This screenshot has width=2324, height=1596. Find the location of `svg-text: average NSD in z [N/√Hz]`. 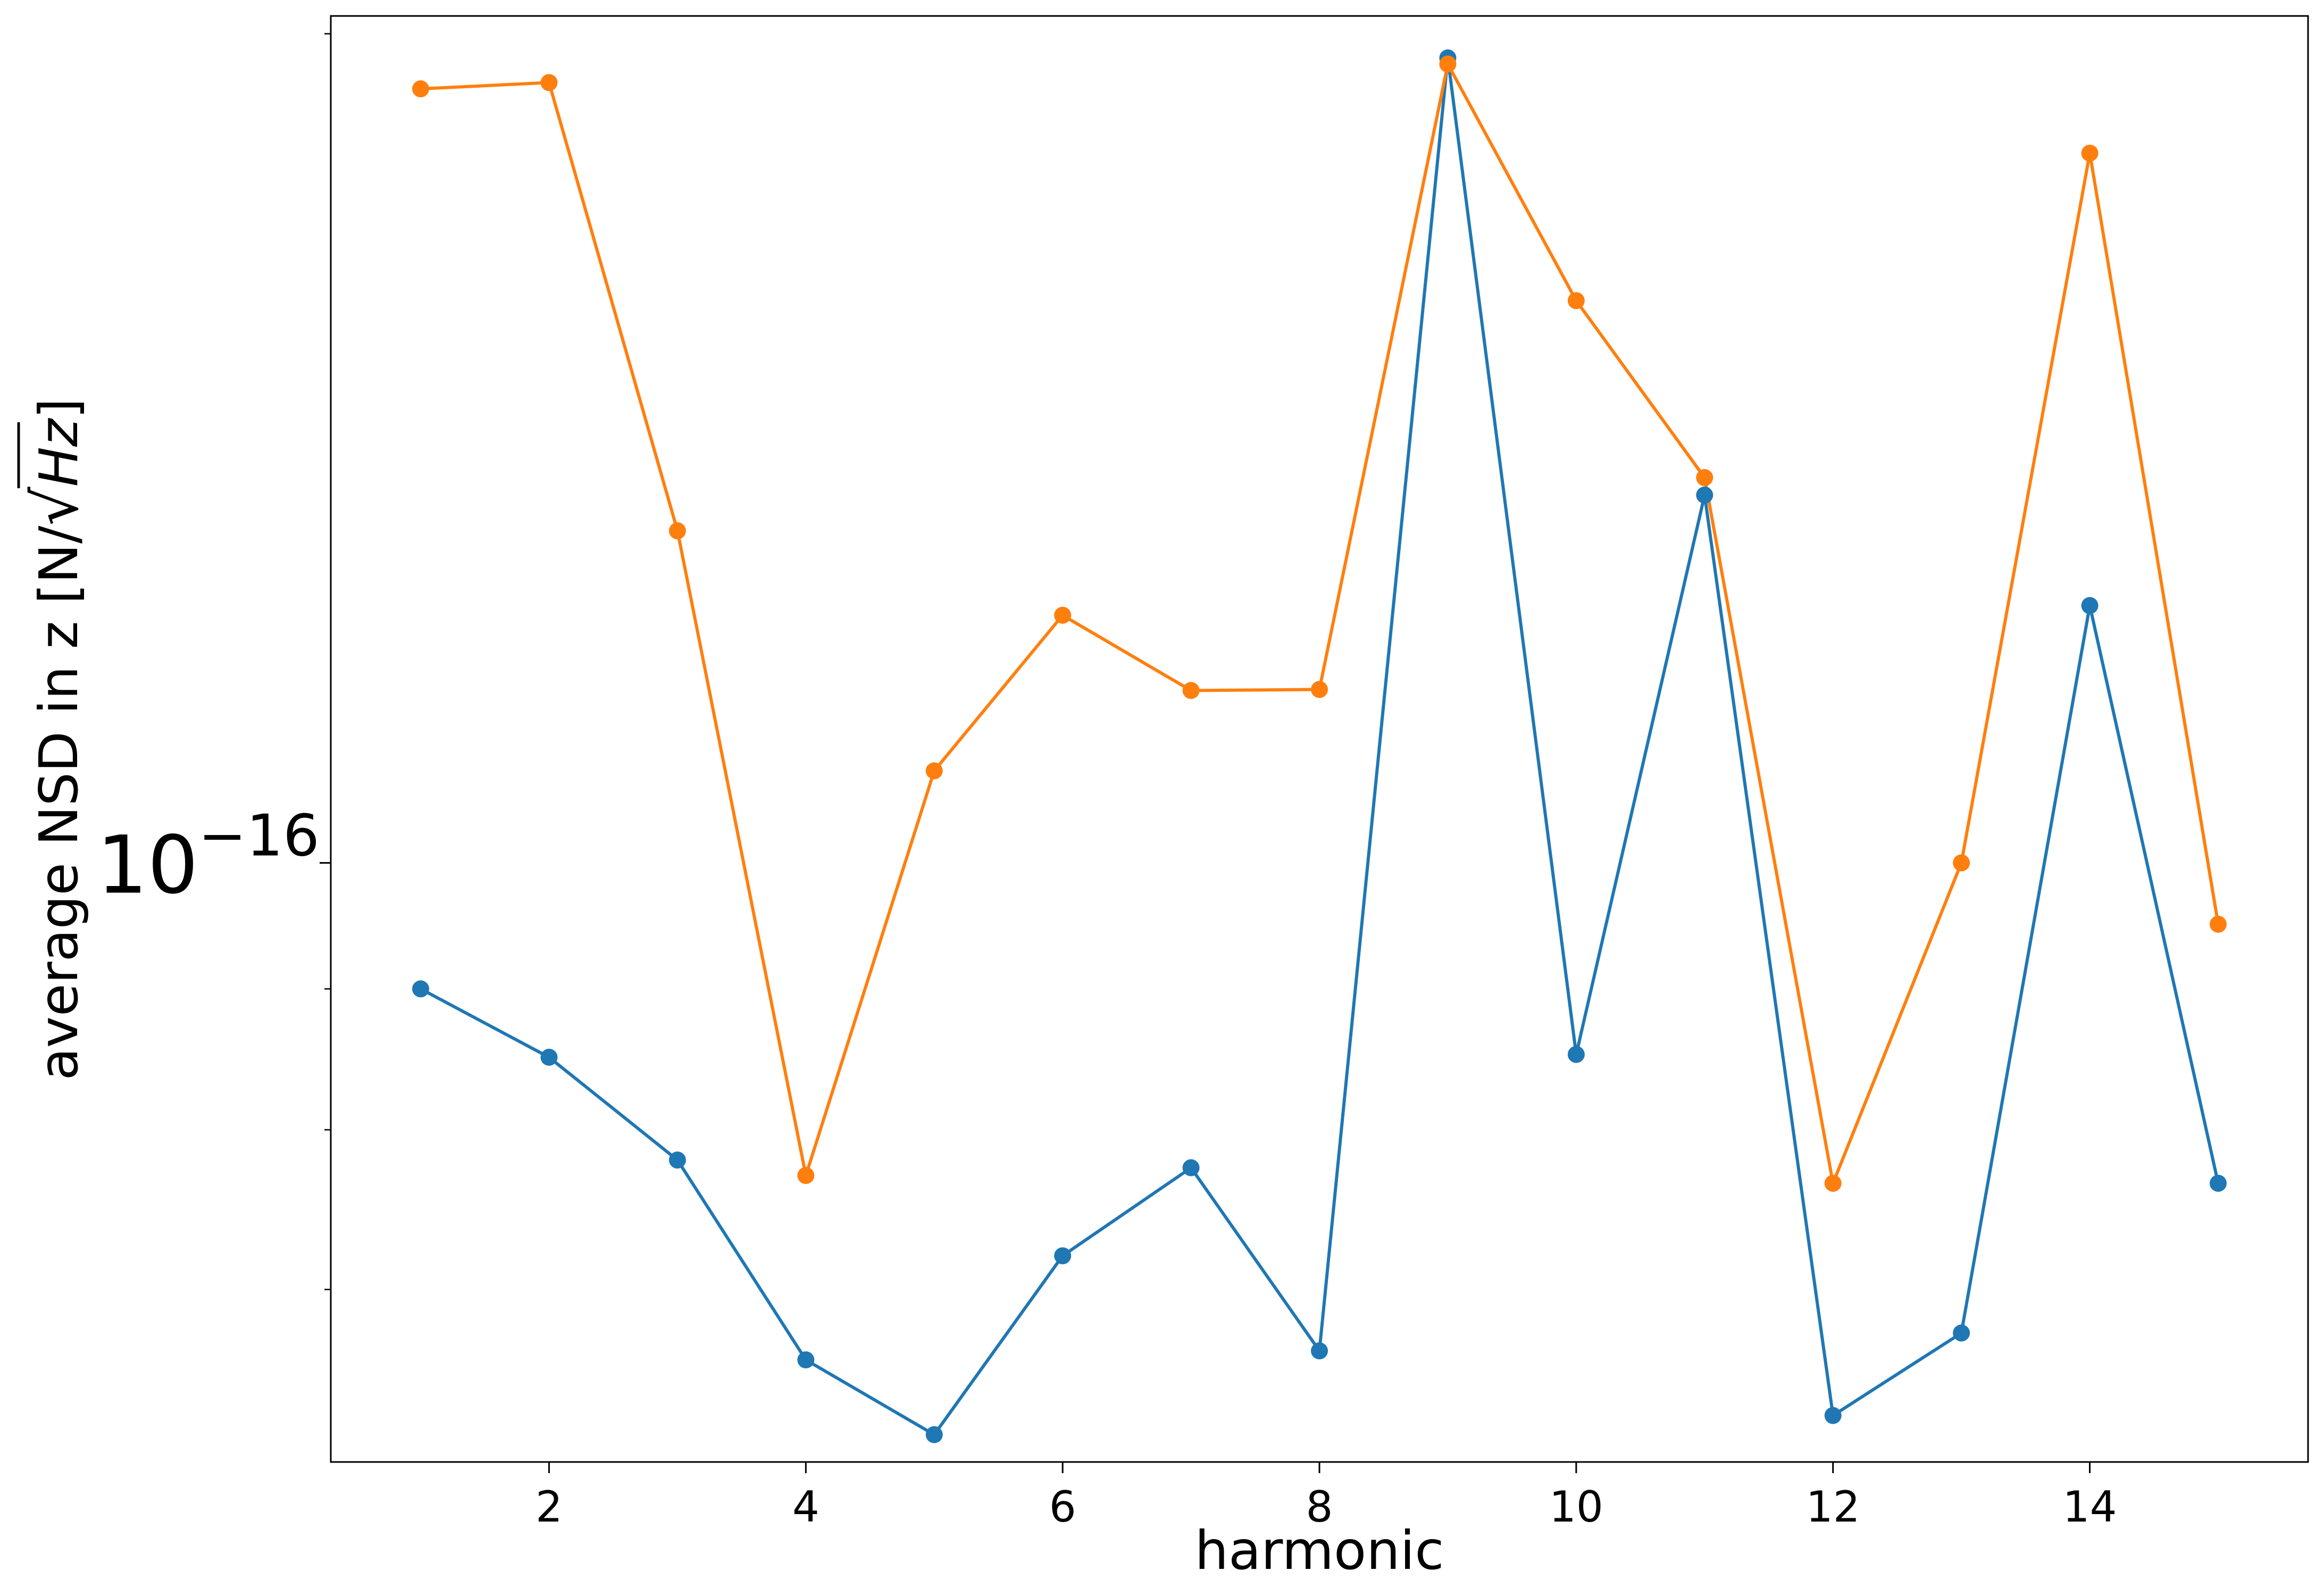

svg-text: average NSD in z [N/√Hz] is located at coordinates (56, 739).